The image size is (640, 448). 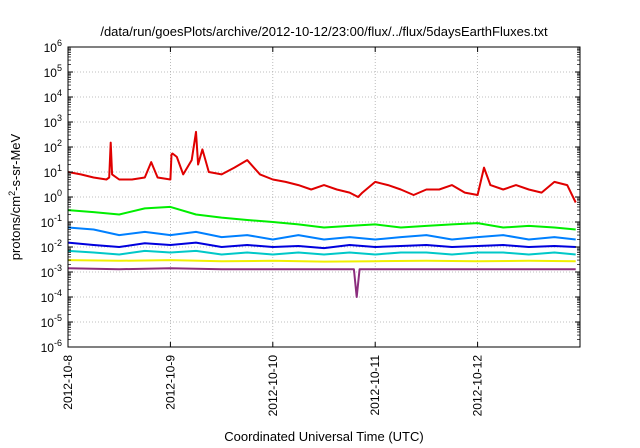 What do you see at coordinates (375, 385) in the screenshot?
I see `x-tick-label: 2012-10-11` at bounding box center [375, 385].